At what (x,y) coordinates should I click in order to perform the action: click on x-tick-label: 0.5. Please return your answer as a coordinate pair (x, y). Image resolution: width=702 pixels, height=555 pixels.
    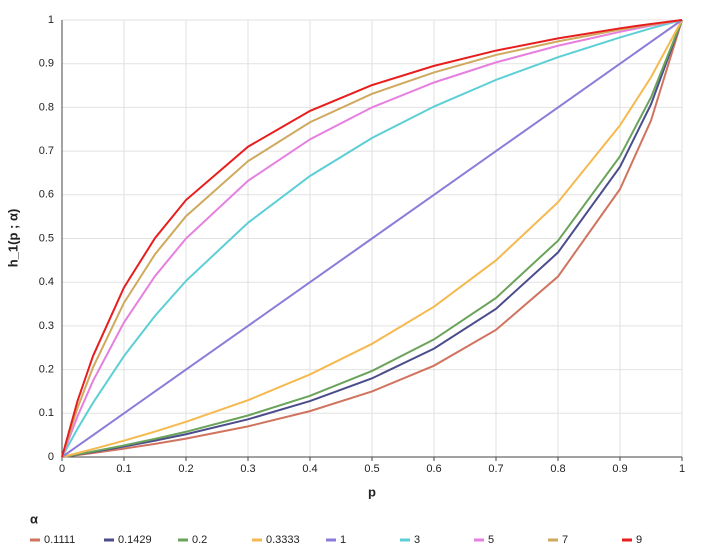
    Looking at the image, I should click on (371, 469).